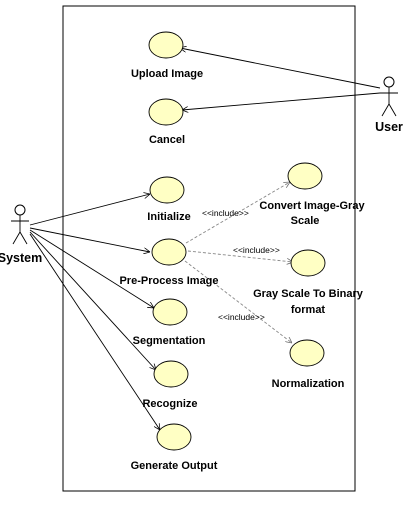 The width and height of the screenshot is (405, 507). I want to click on use-case-cancel, so click(166, 112).